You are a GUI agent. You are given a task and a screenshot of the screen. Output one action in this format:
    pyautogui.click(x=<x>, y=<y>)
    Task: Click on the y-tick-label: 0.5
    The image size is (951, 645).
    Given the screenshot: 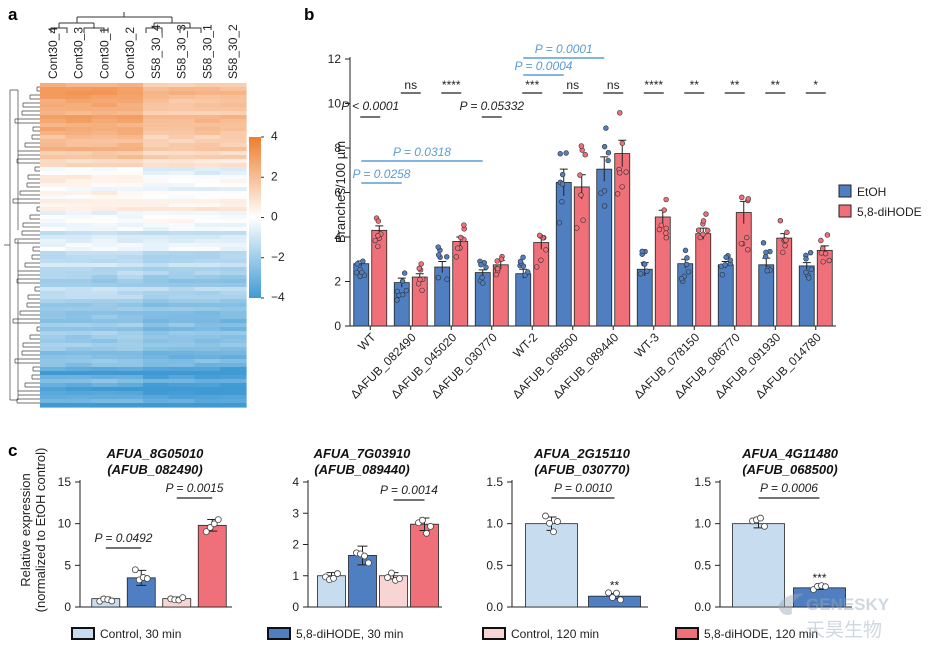 What is the action you would take?
    pyautogui.click(x=702, y=565)
    